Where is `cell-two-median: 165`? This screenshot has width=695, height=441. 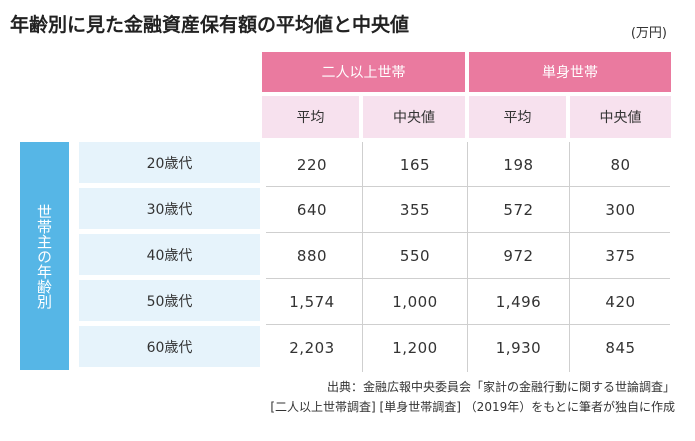 cell-two-median: 165 is located at coordinates (415, 164).